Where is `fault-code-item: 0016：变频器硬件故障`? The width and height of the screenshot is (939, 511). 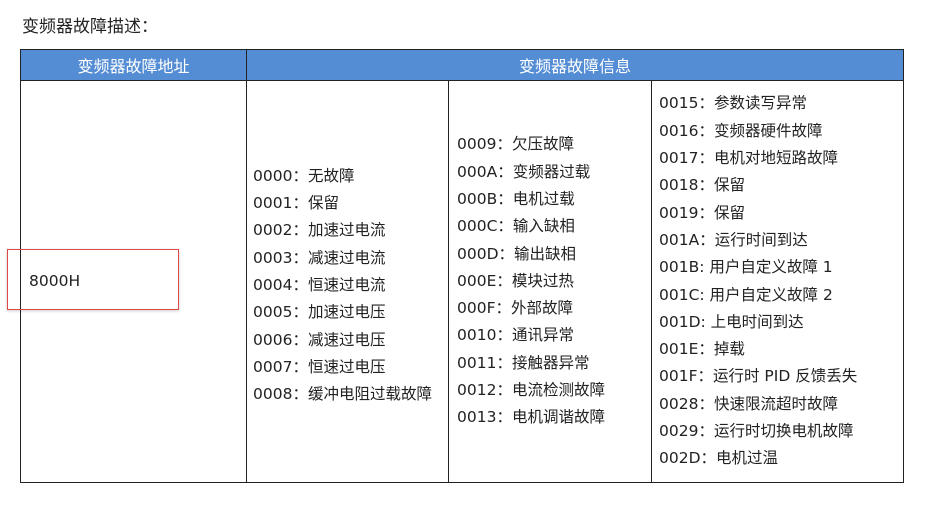
fault-code-item: 0016：变频器硬件故障 is located at coordinates (741, 130).